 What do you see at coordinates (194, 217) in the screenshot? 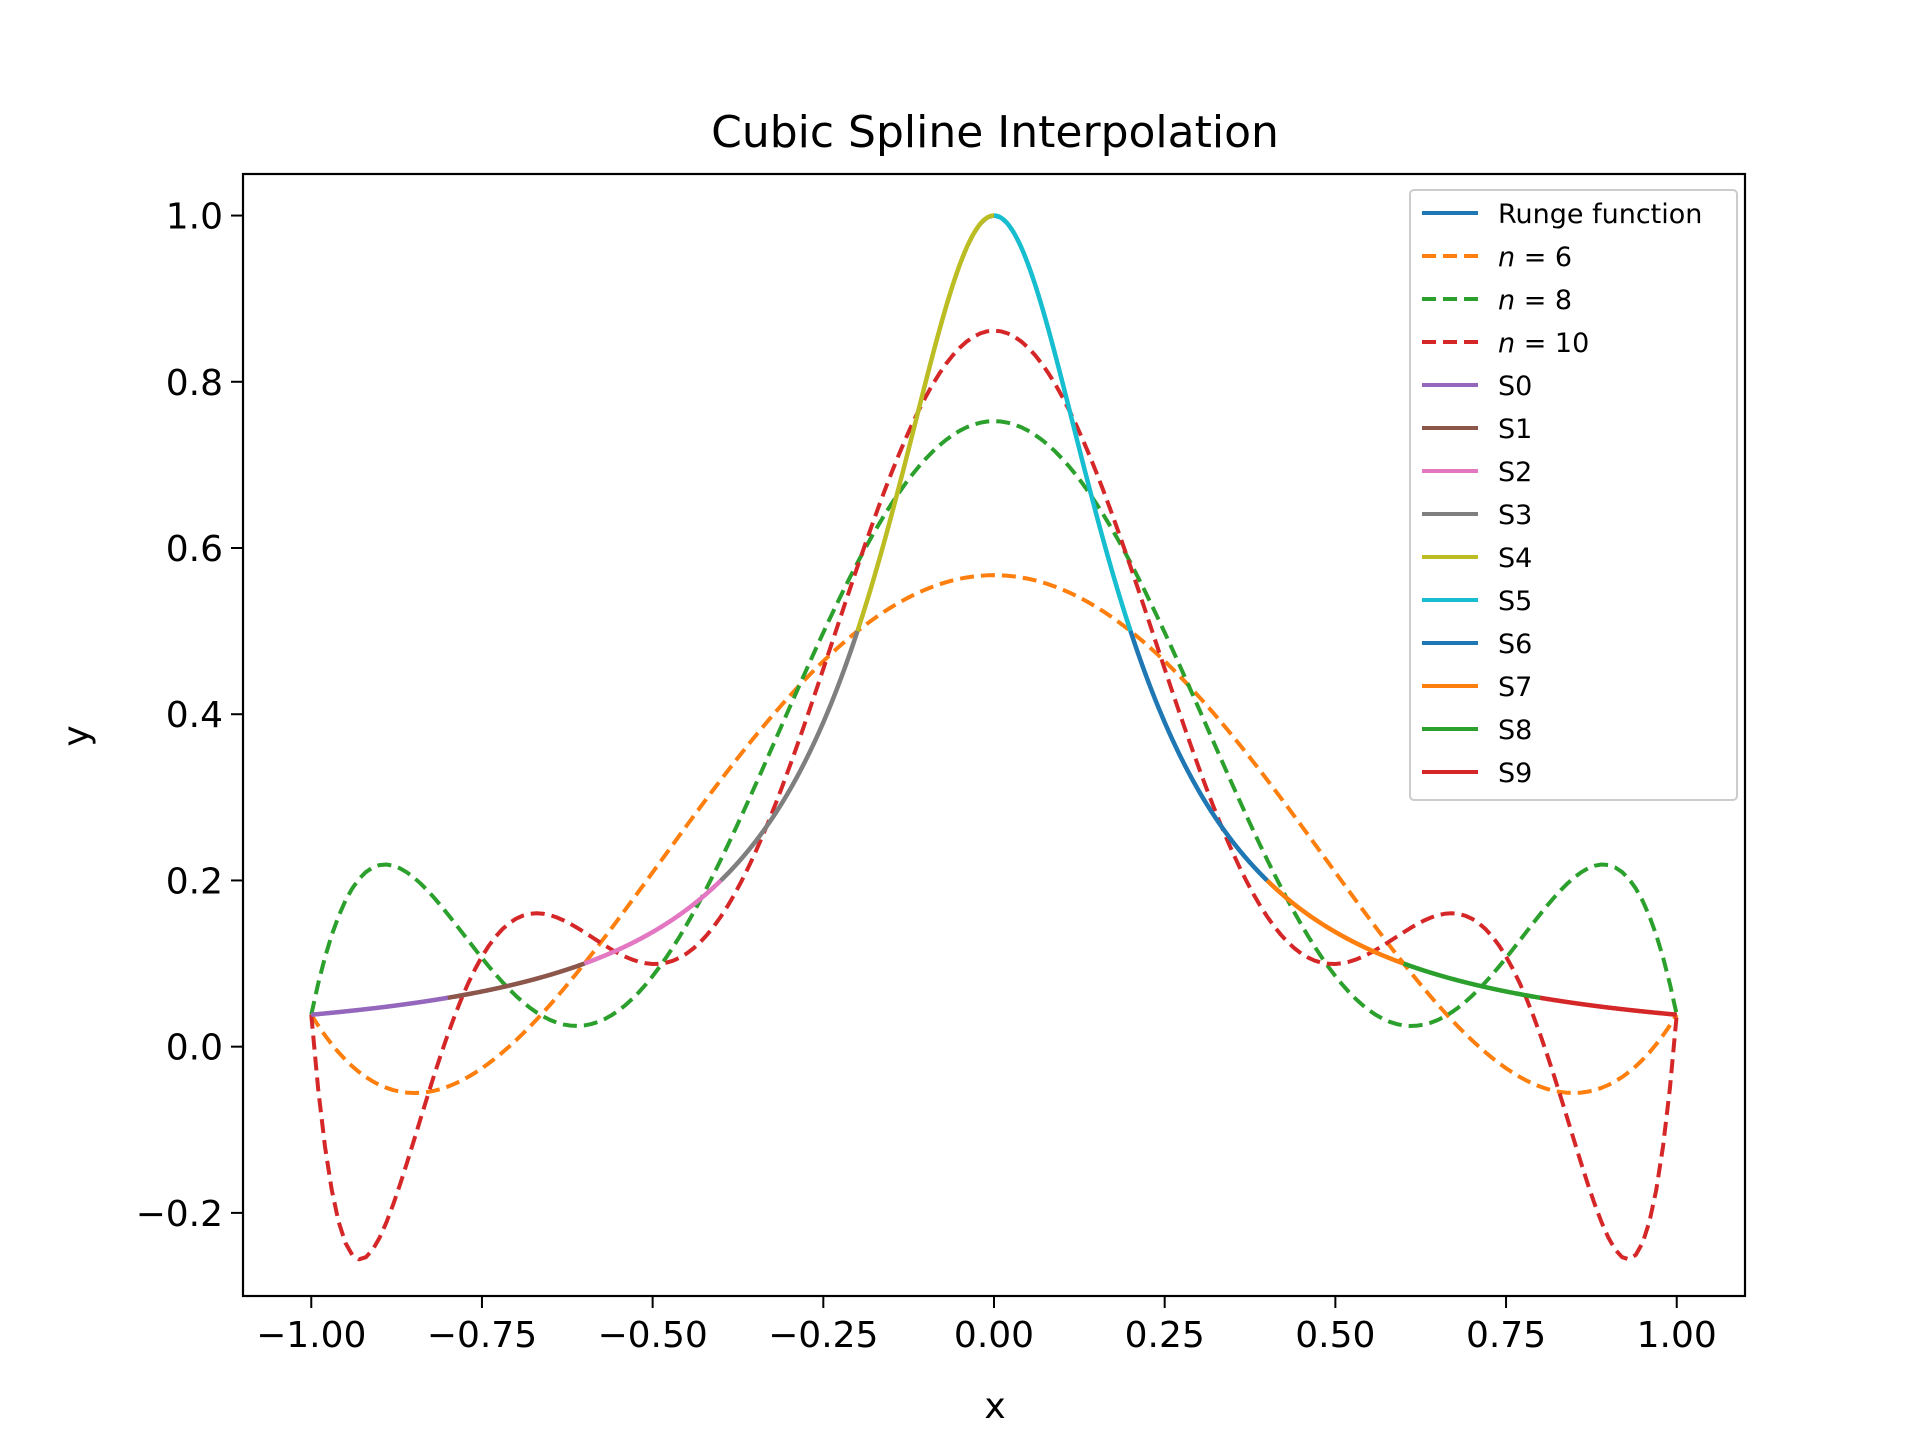
I see `y-tick-label: 1.0` at bounding box center [194, 217].